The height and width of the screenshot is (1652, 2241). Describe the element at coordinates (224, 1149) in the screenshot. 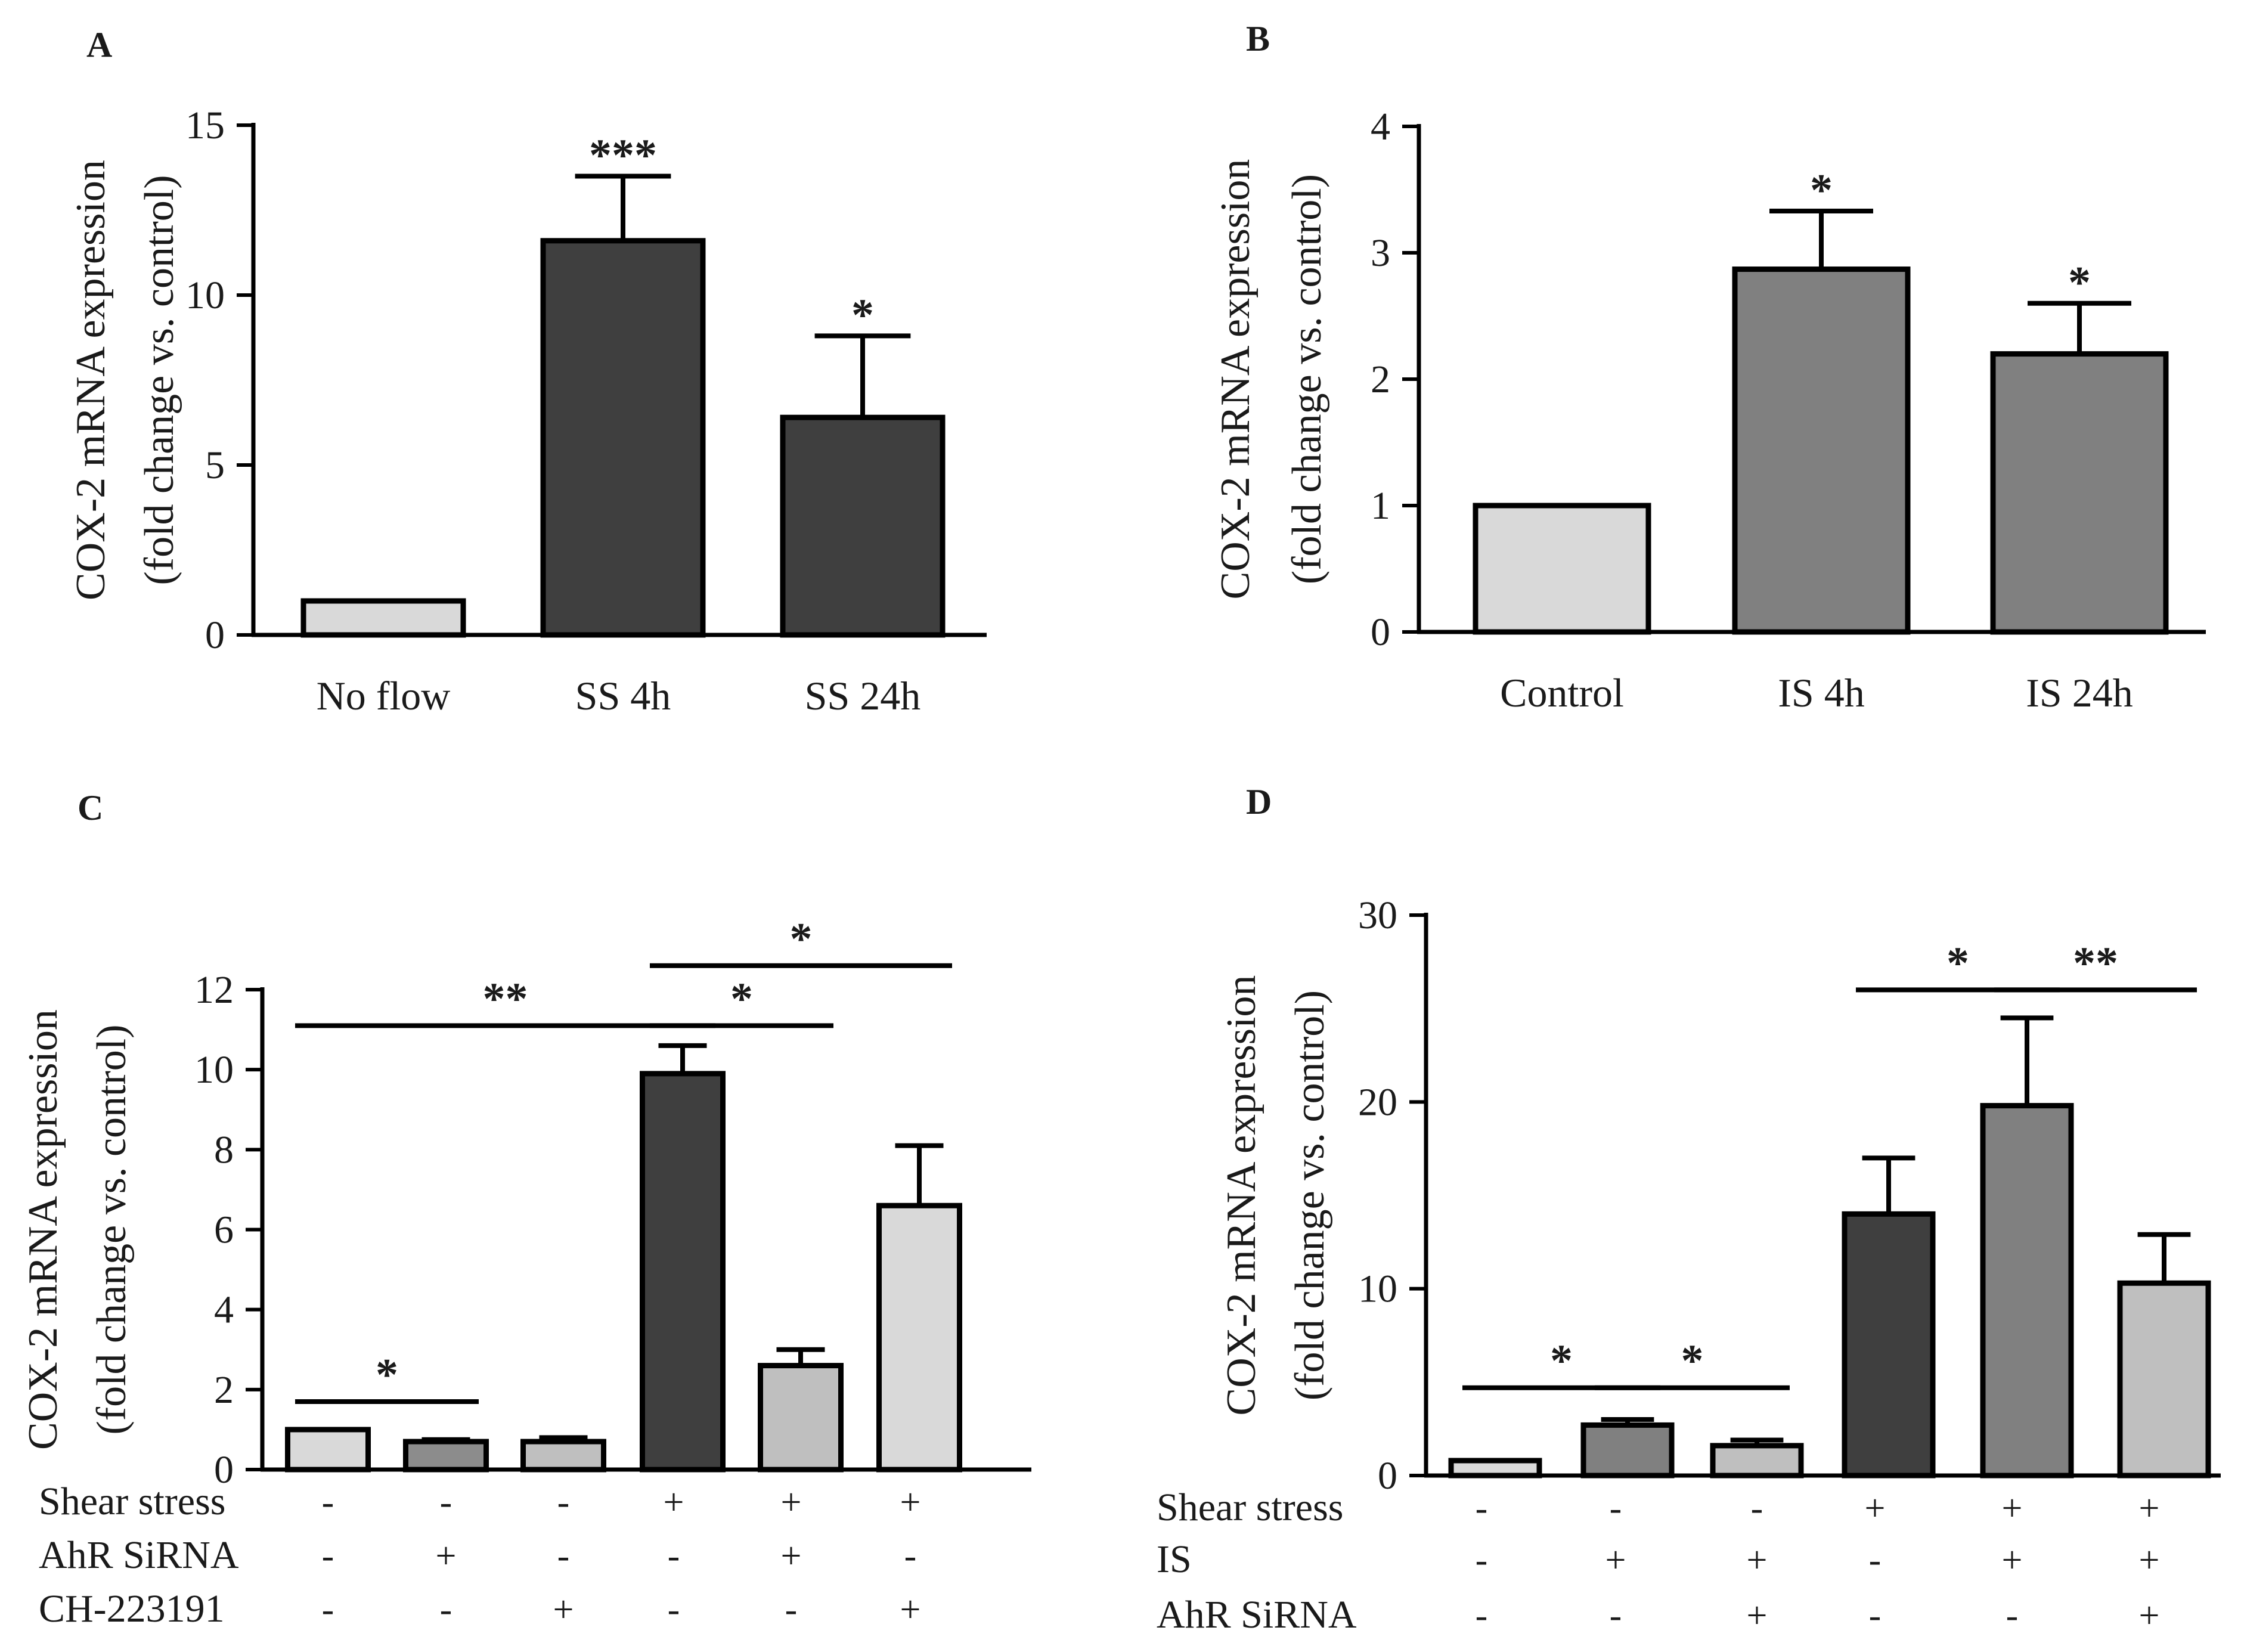

I see `y-tick-label: 8` at that location.